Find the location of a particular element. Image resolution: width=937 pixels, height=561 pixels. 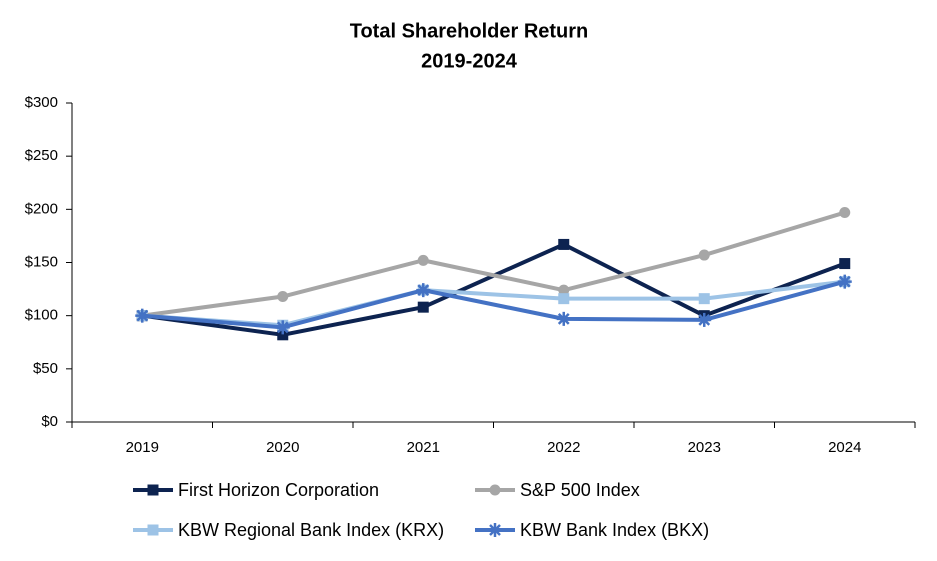

legend-label: KBW Regional Bank Index (KRX) is located at coordinates (311, 530).